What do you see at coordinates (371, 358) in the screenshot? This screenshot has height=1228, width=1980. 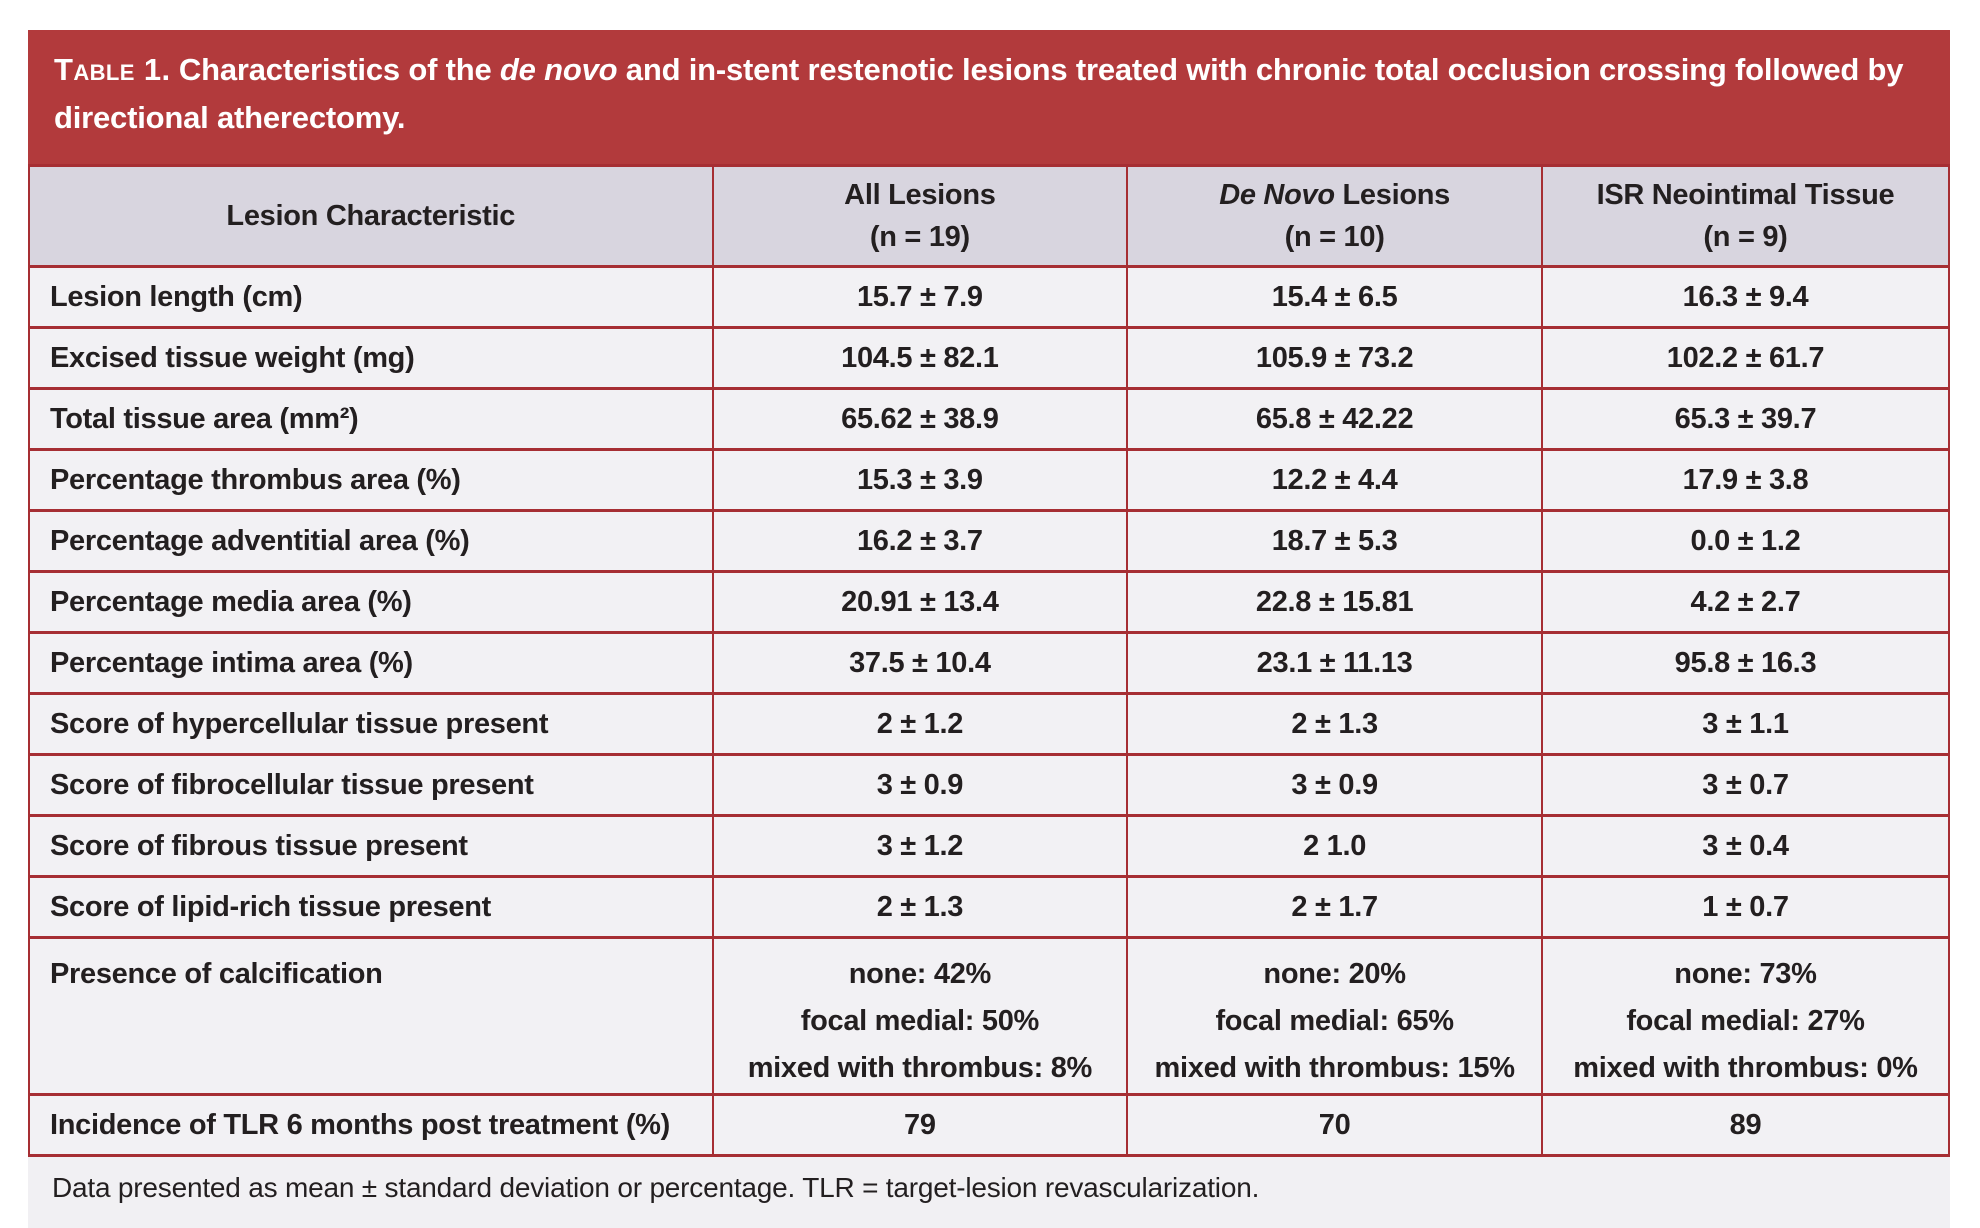 I see `row-label-cell: Excised tissue weight (mg)` at bounding box center [371, 358].